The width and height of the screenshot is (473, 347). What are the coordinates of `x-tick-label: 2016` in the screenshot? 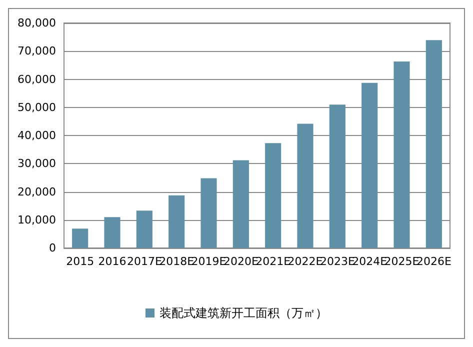 It's located at (112, 261).